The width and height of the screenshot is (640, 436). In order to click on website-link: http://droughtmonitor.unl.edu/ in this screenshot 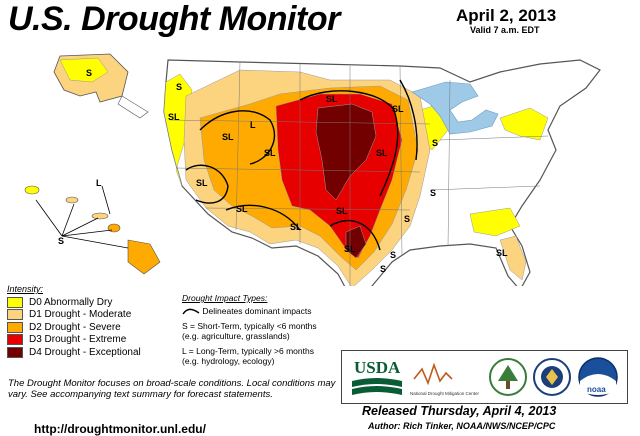, I will do `click(120, 429)`.